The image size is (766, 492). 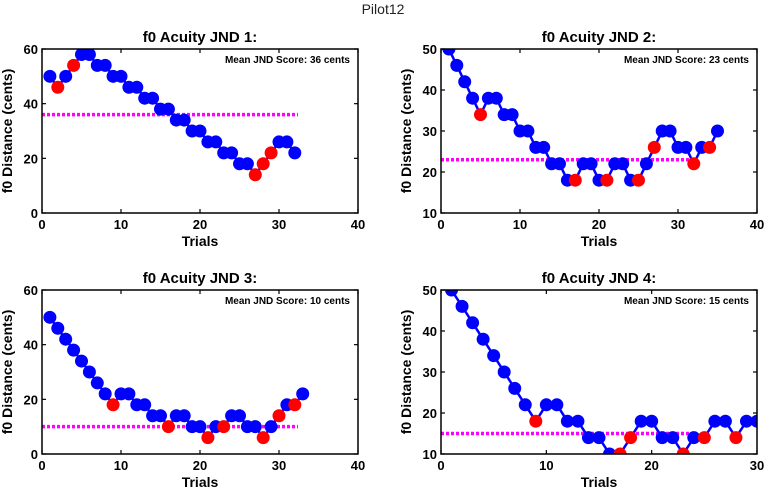 What do you see at coordinates (383, 9) in the screenshot?
I see `figure-suptitle: Pilot12` at bounding box center [383, 9].